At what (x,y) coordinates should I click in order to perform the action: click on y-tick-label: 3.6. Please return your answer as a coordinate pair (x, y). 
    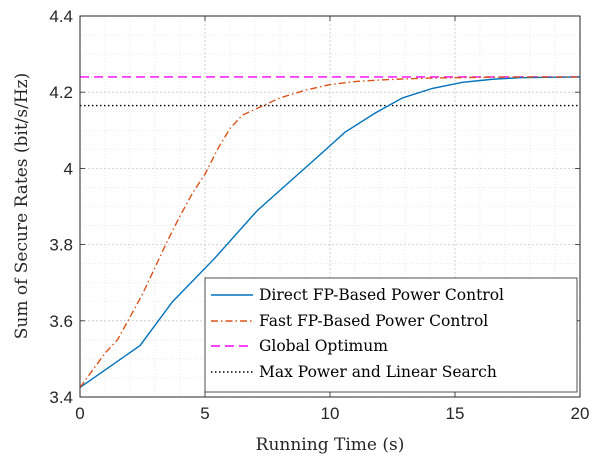
    Looking at the image, I should click on (61, 321).